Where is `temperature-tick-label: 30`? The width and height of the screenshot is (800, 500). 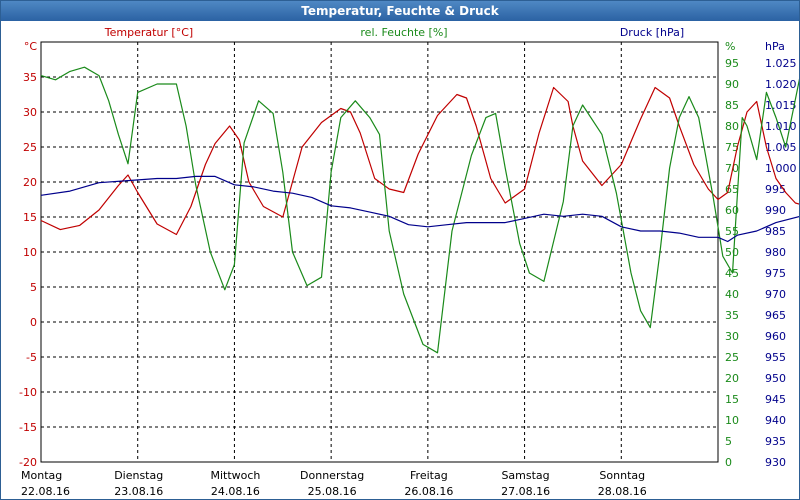
temperature-tick-label: 30 is located at coordinates (30, 112).